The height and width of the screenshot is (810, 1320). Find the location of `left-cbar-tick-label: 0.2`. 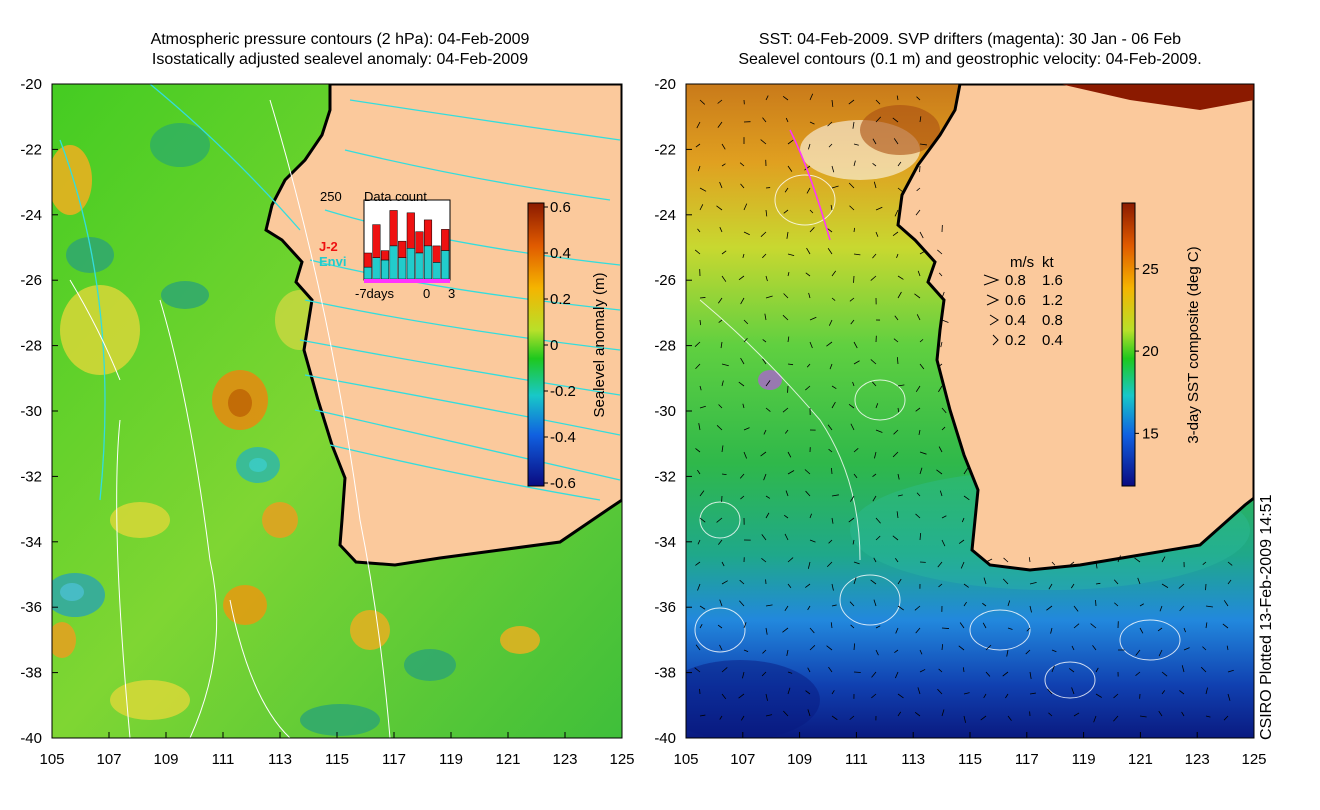

left-cbar-tick-label: 0.2 is located at coordinates (560, 299).